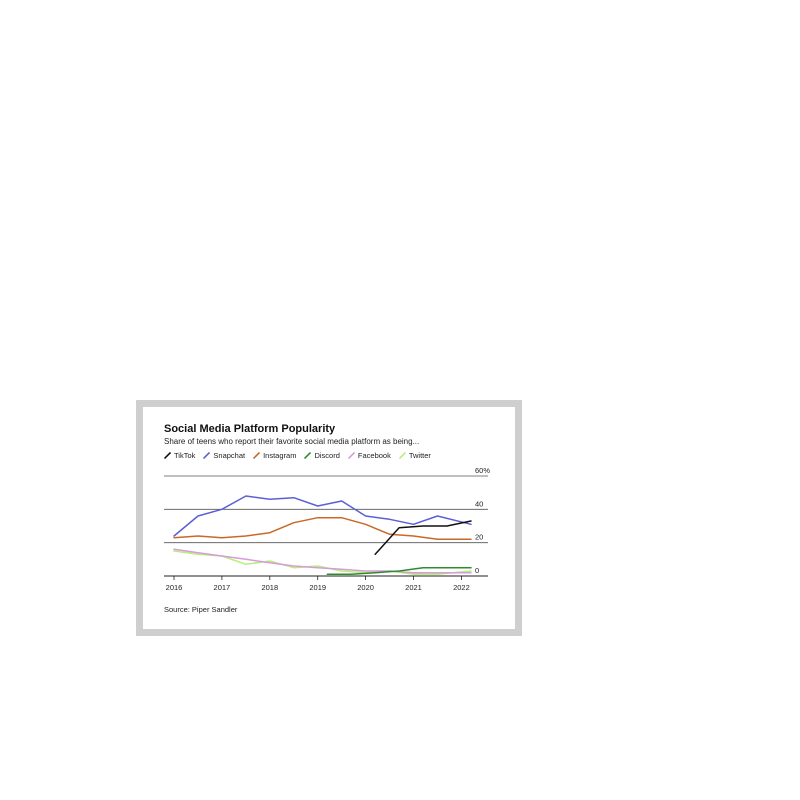 The width and height of the screenshot is (800, 800). I want to click on legend-item-instagram: Instagram, so click(274, 455).